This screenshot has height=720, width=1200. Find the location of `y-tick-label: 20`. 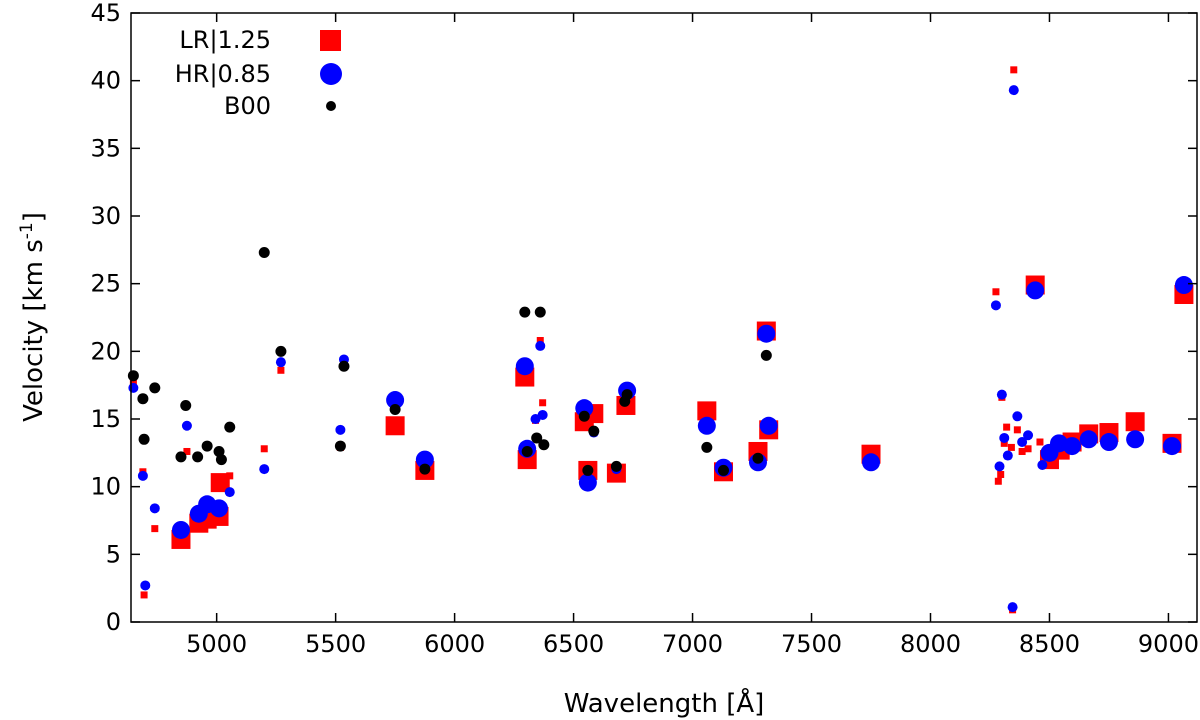

y-tick-label: 20 is located at coordinates (105, 351).